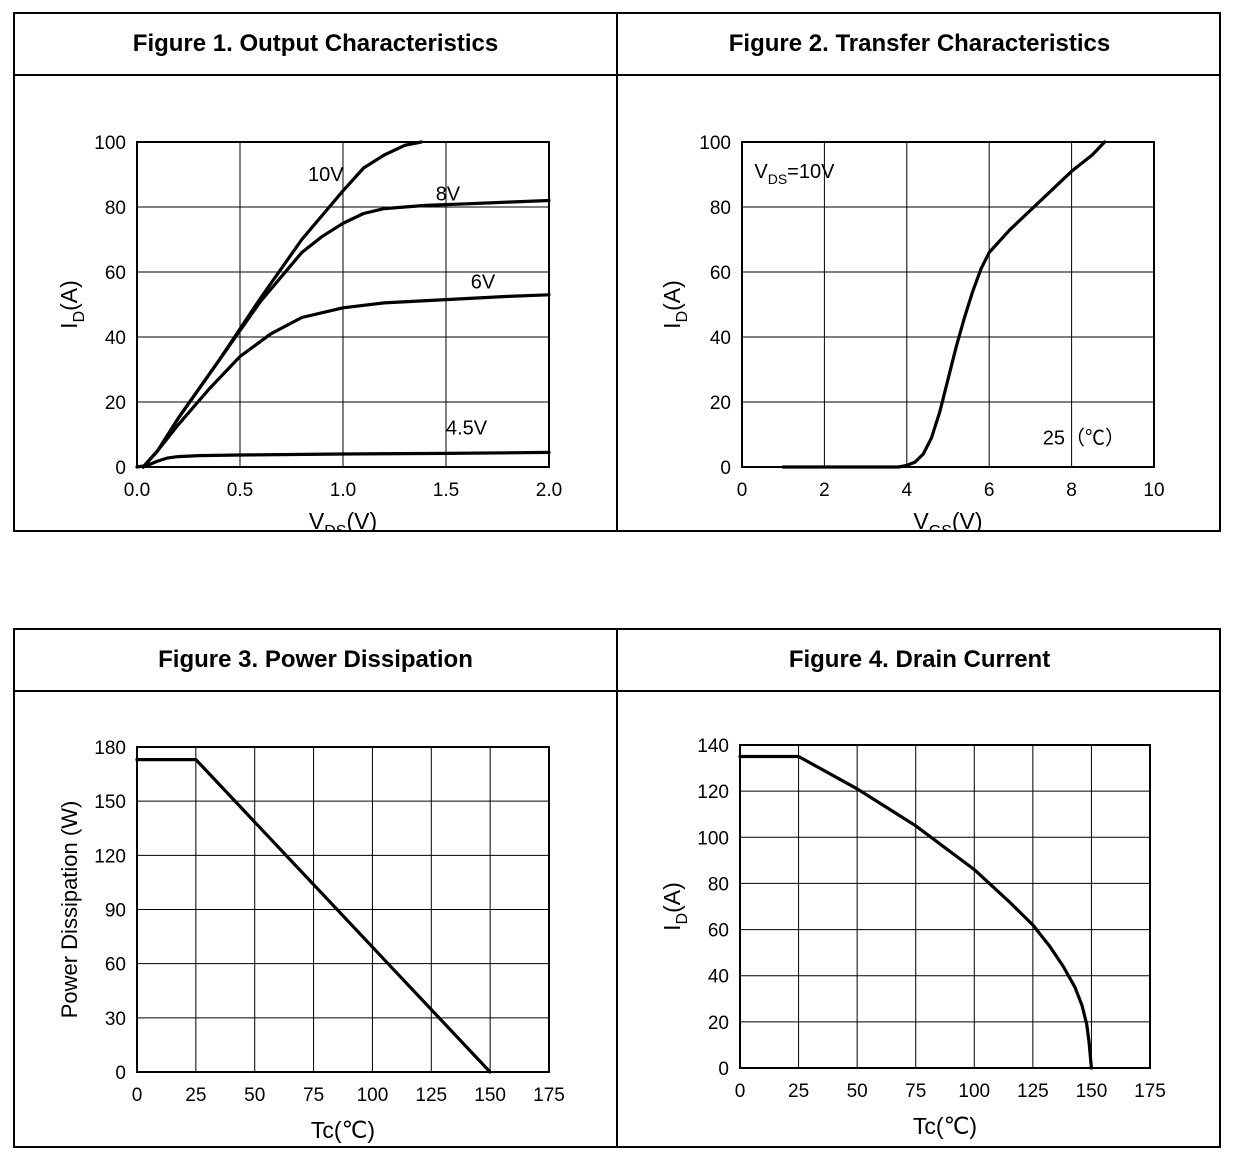  What do you see at coordinates (240, 490) in the screenshot?
I see `x-tick-label: 0.5` at bounding box center [240, 490].